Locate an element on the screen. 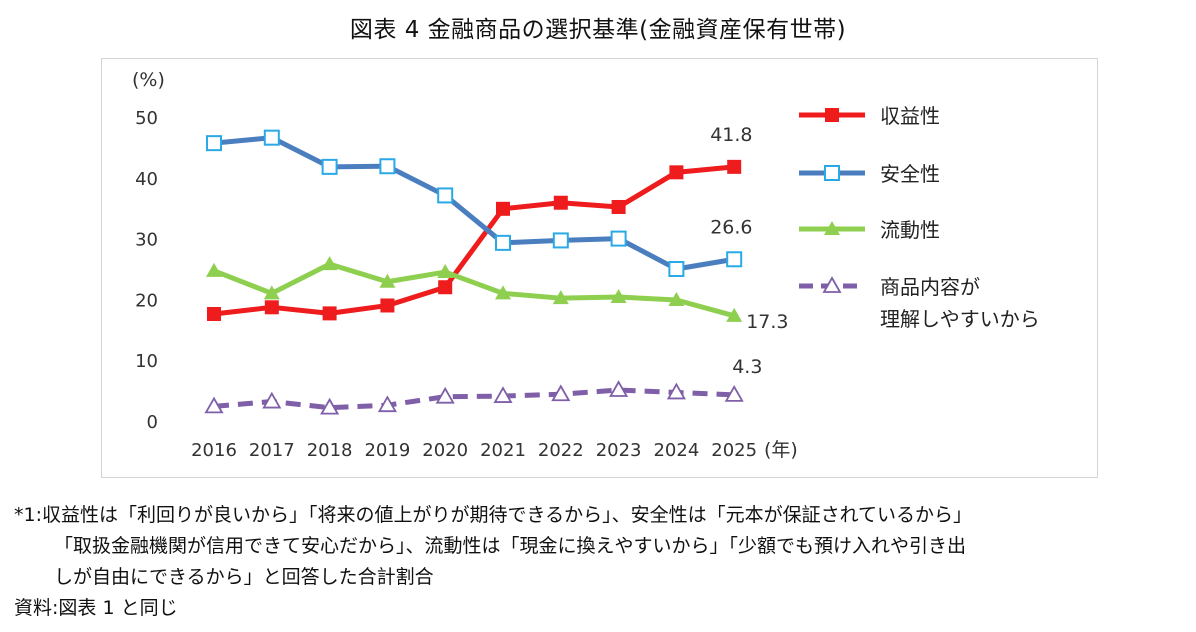 Image resolution: width=1196 pixels, height=632 pixels. legend-item-1-marker is located at coordinates (832, 115).